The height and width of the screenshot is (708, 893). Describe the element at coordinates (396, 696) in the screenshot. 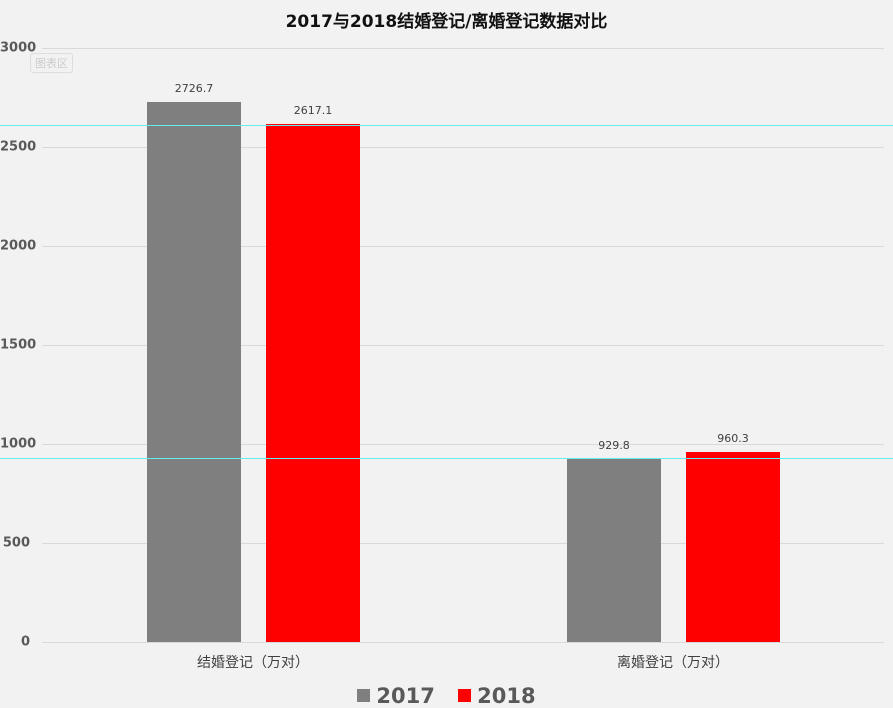

I see `legend-item-2017: 2017` at that location.